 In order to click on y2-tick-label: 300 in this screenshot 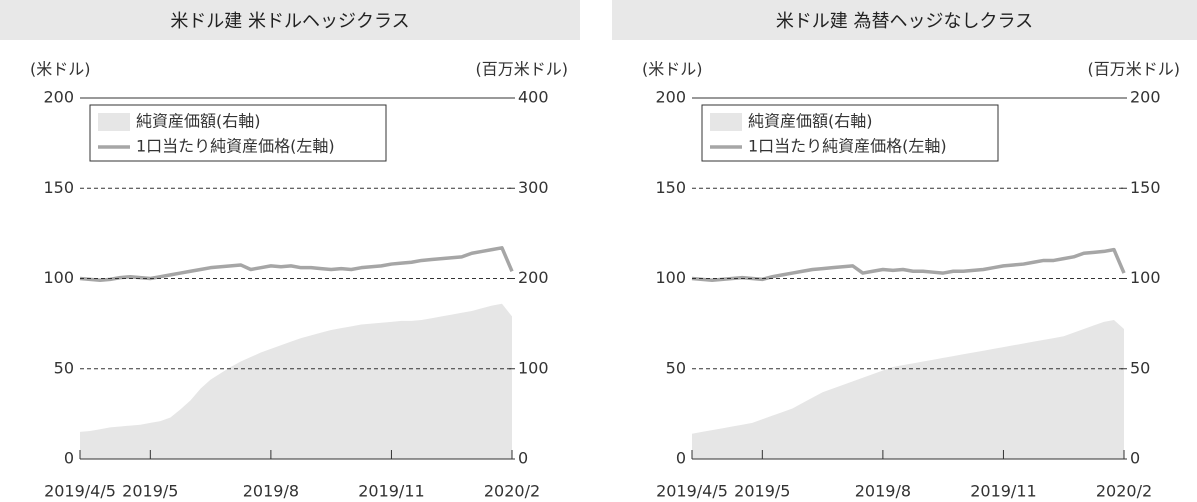, I will do `click(533, 187)`.